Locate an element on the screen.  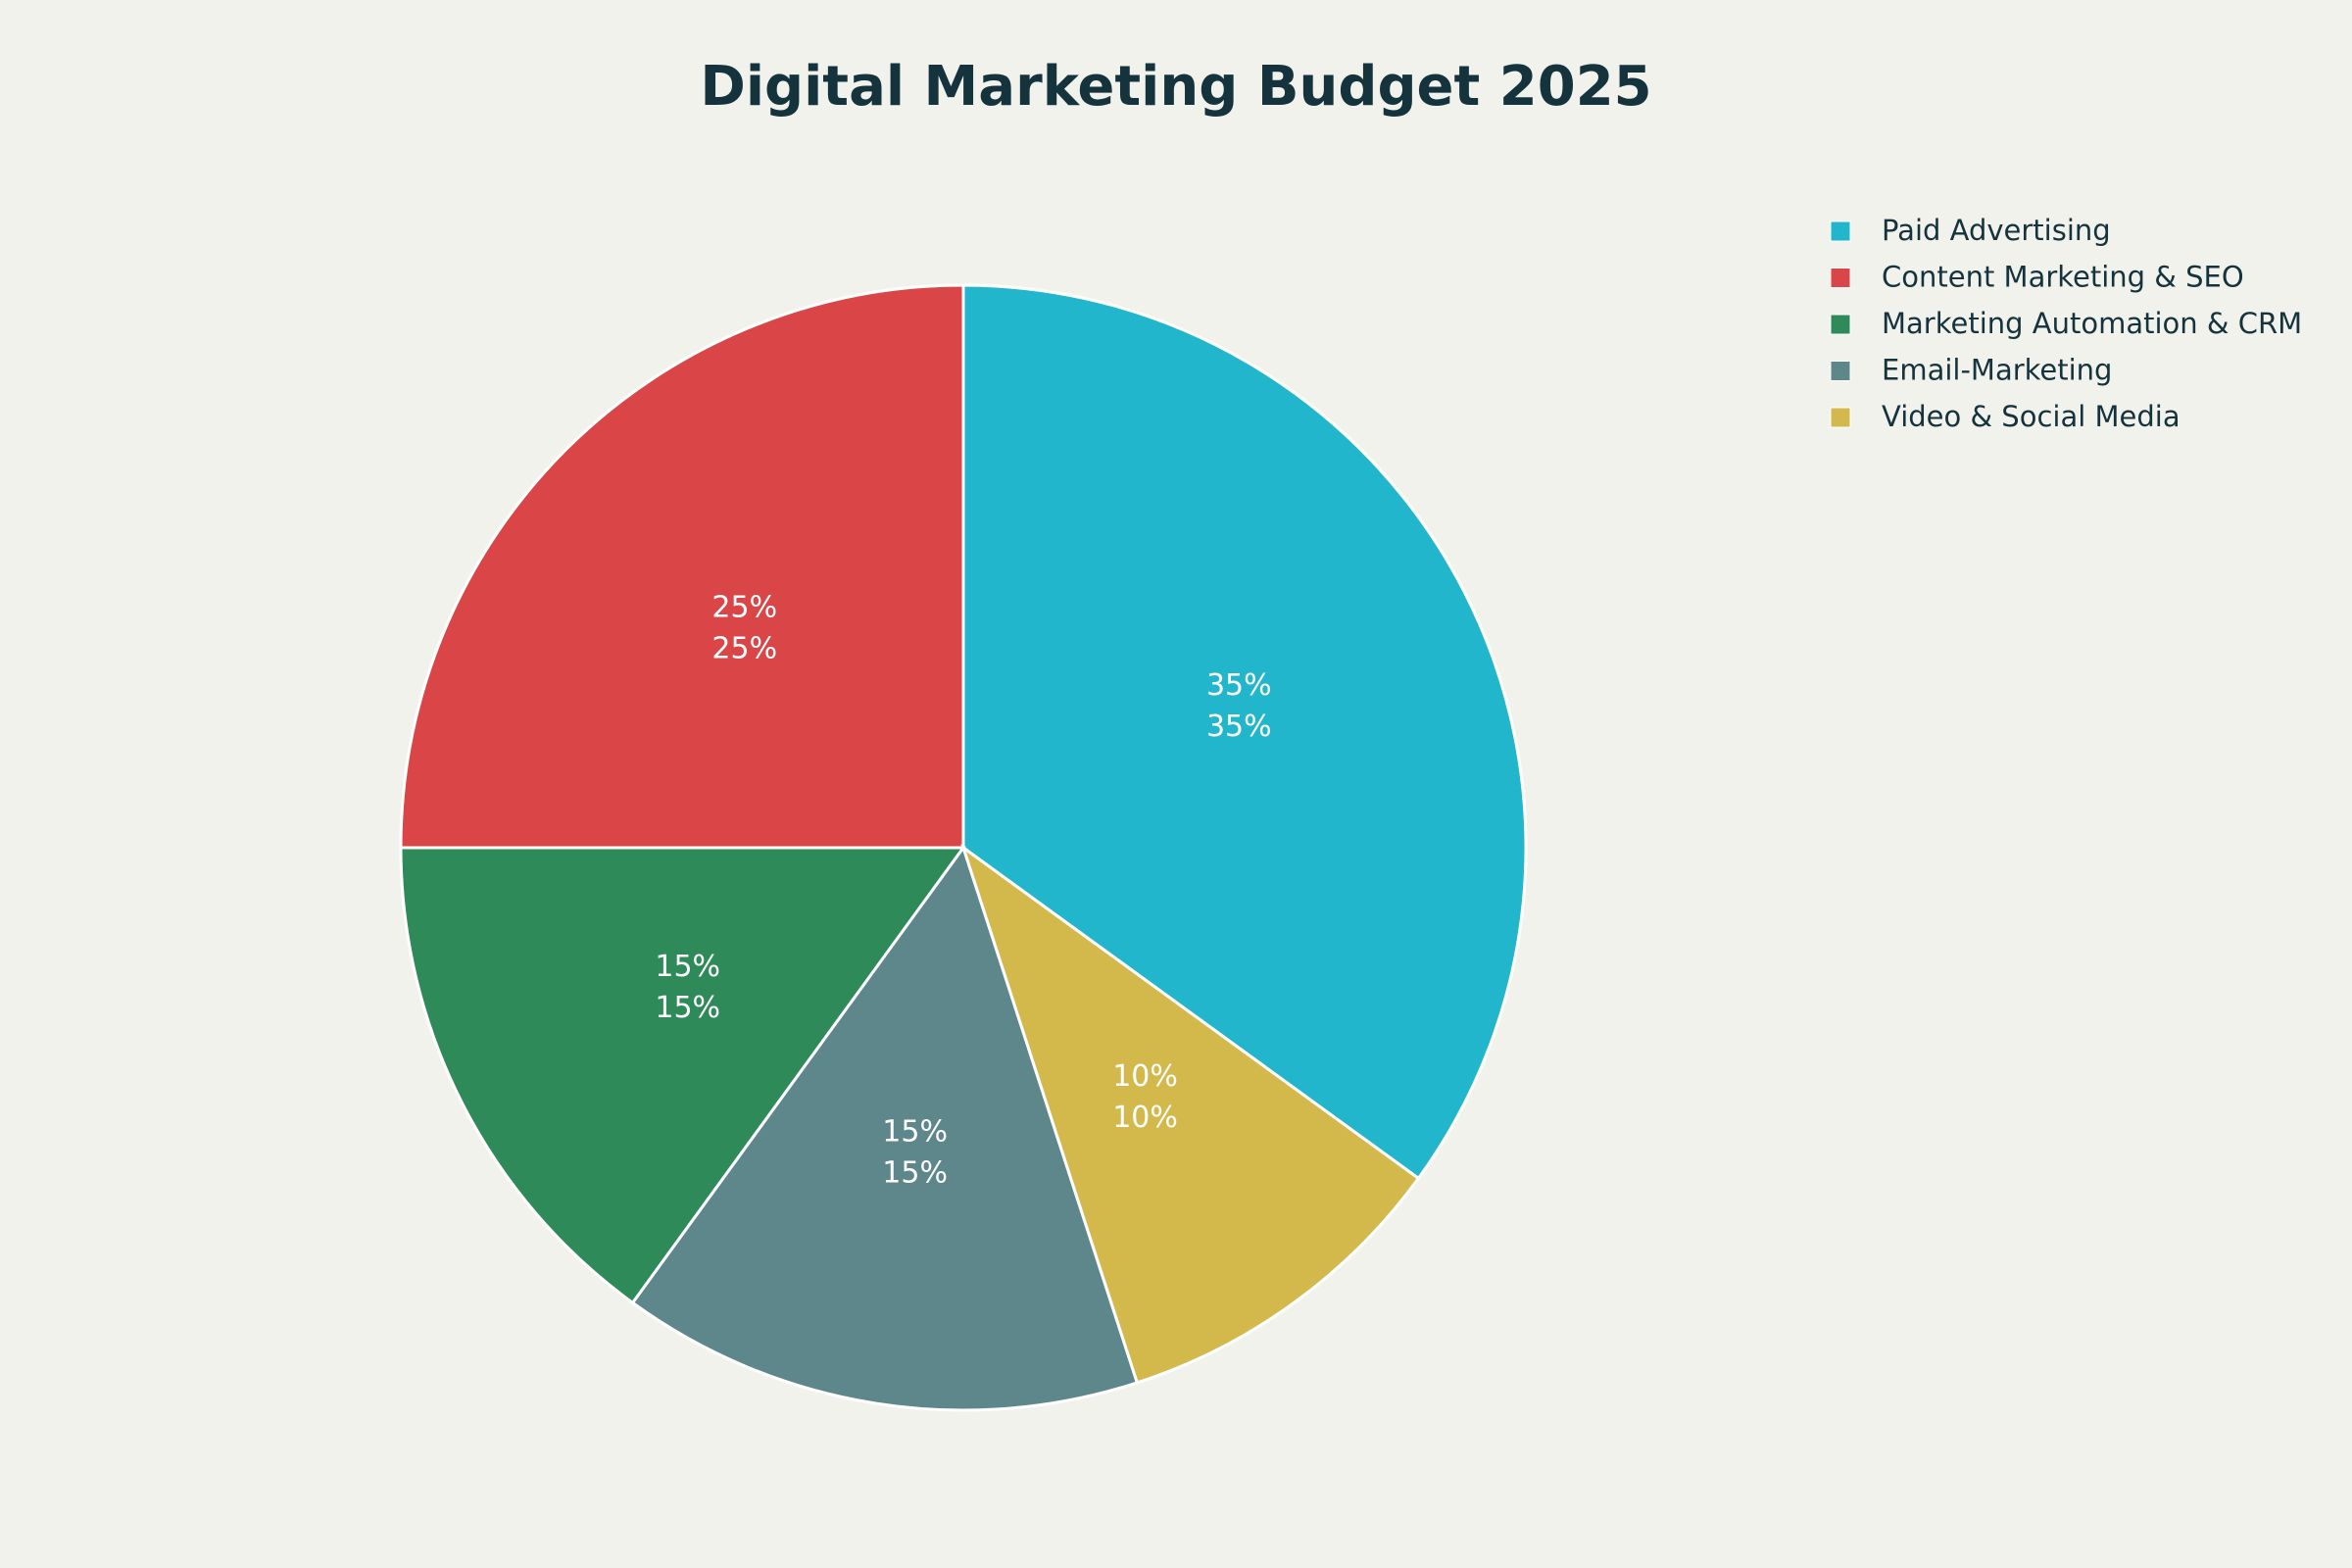
chart-title: Digital Marketing Budget 2025 is located at coordinates (1175, 87).